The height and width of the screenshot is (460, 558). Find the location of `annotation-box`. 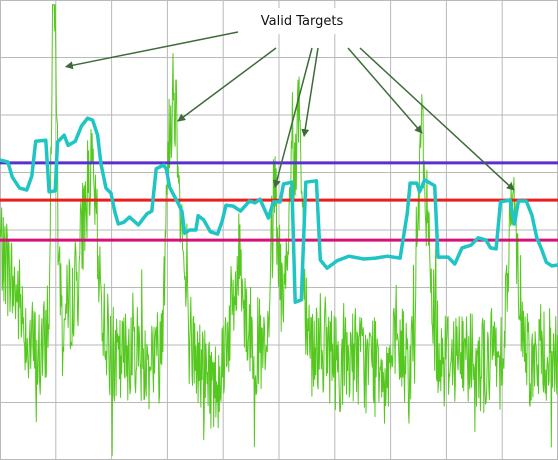

annotation-box is located at coordinates (314, 21).